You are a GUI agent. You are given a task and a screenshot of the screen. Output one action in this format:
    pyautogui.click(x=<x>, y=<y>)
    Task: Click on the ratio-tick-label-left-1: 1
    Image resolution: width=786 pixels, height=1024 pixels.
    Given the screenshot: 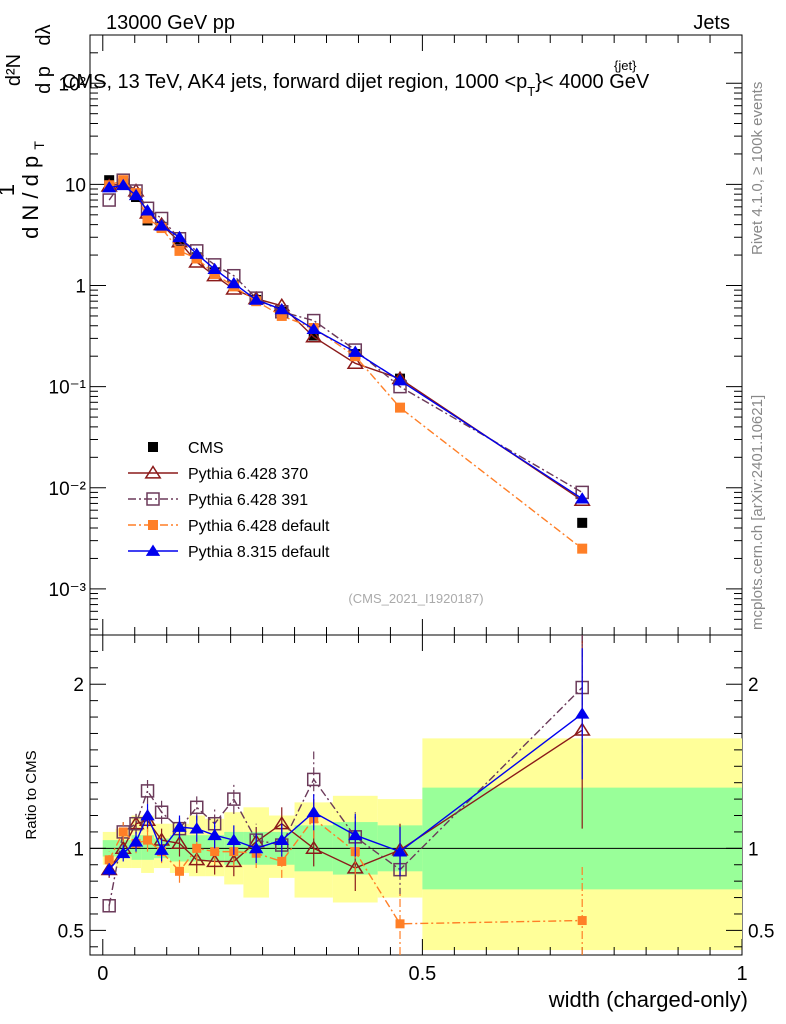 What is the action you would take?
    pyautogui.click(x=78, y=849)
    